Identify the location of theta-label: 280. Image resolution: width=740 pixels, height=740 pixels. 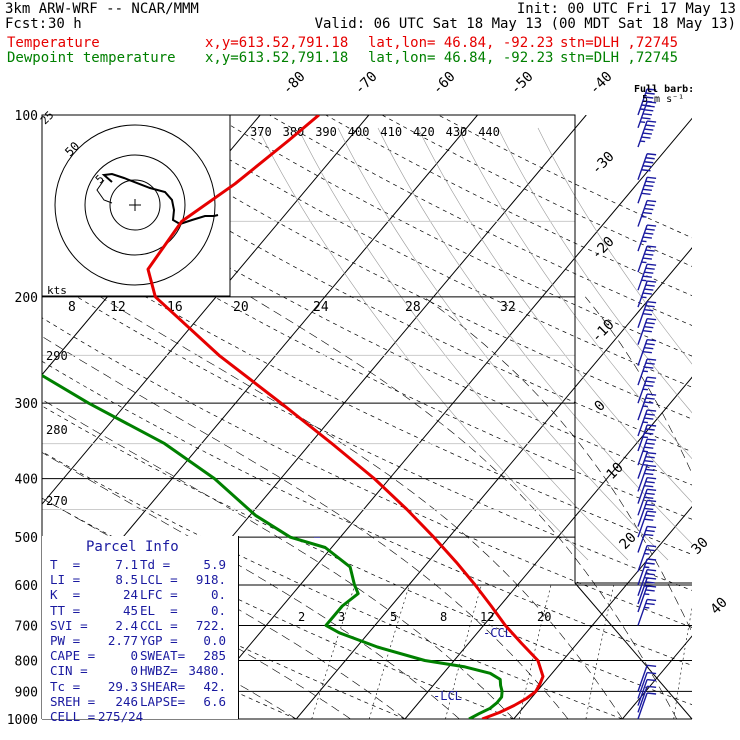
(57, 430).